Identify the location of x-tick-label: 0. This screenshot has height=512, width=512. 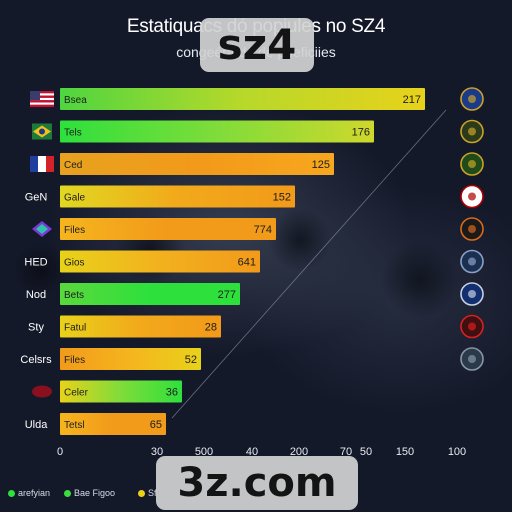
(60, 452).